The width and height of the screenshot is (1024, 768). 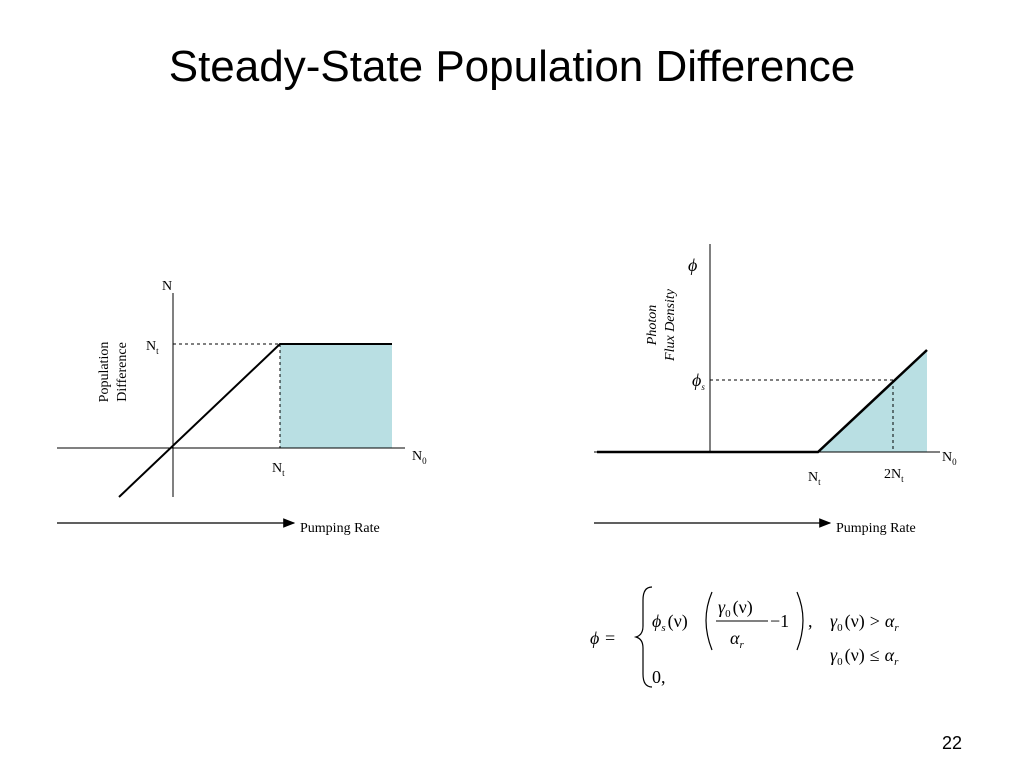 I want to click on page-number: 22, so click(x=951, y=743).